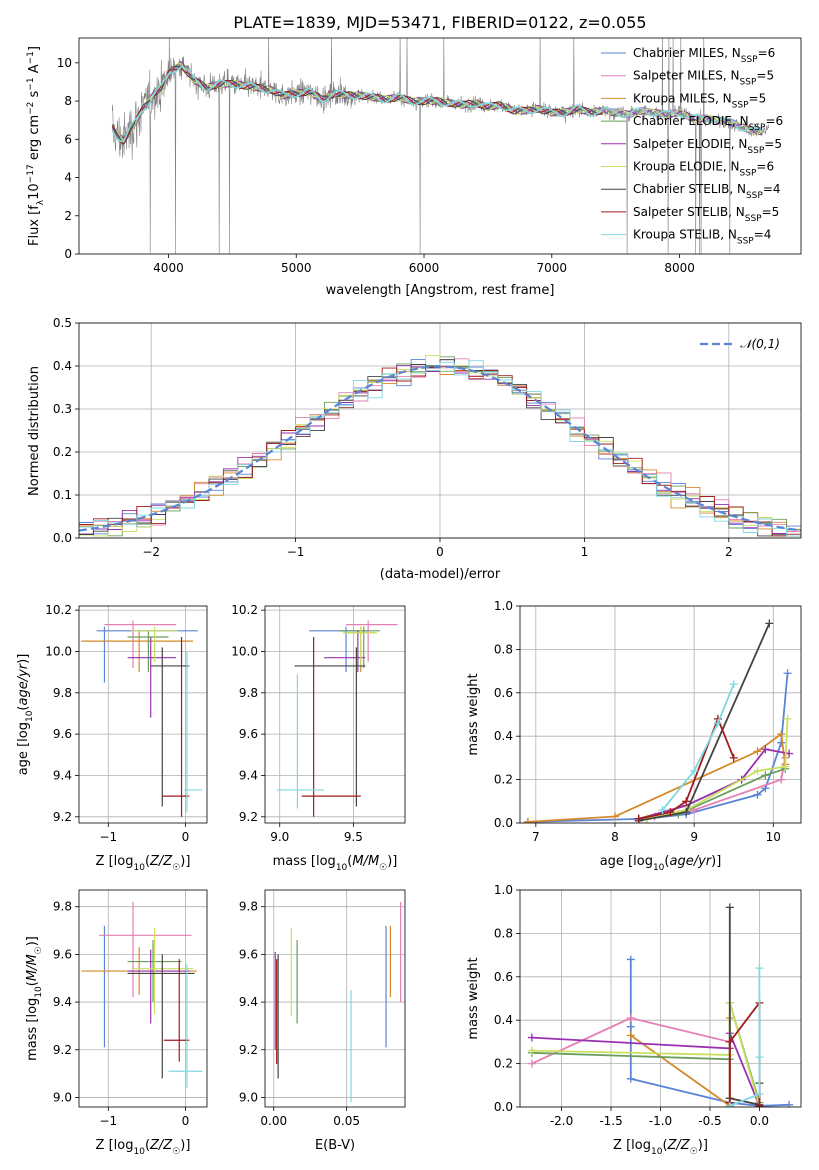  What do you see at coordinates (244, 651) in the screenshot?
I see `y-tick-label: 10.0` at bounding box center [244, 651].